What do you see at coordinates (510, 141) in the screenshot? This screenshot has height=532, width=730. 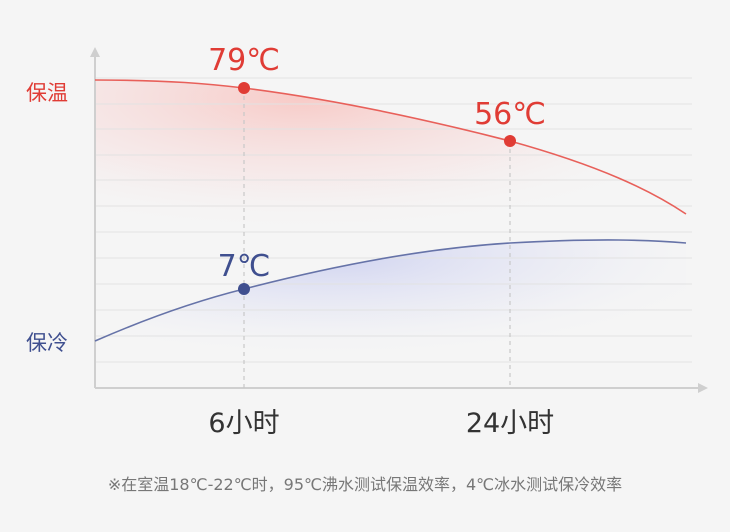 I see `data-point-warm-24h` at bounding box center [510, 141].